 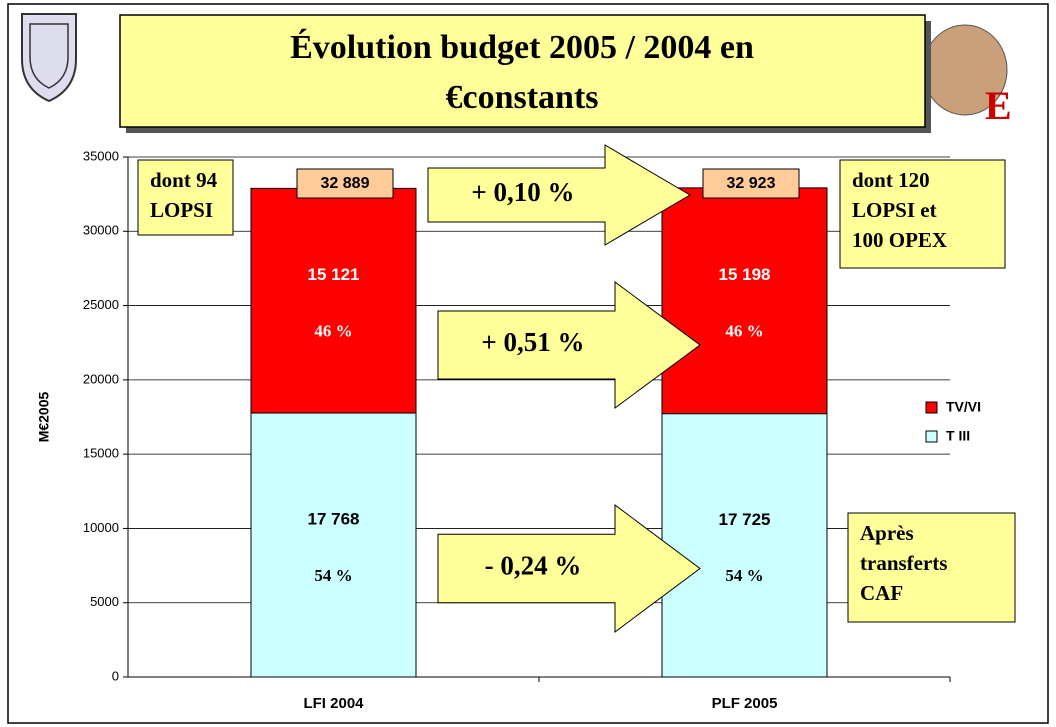 What do you see at coordinates (745, 703) in the screenshot?
I see `x-tick-label: PLF 2005` at bounding box center [745, 703].